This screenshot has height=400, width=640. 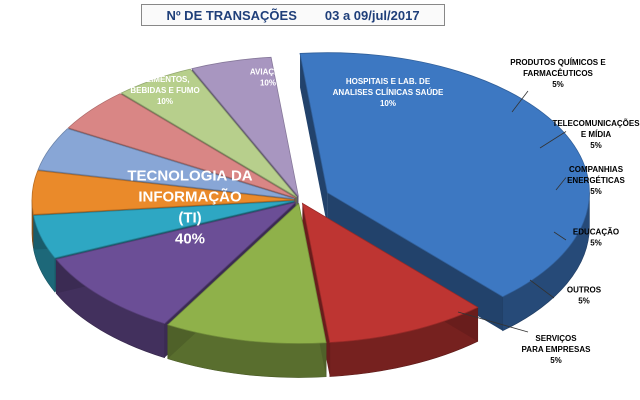 What do you see at coordinates (584, 290) in the screenshot?
I see `slice-label-line: OUTROS` at bounding box center [584, 290].